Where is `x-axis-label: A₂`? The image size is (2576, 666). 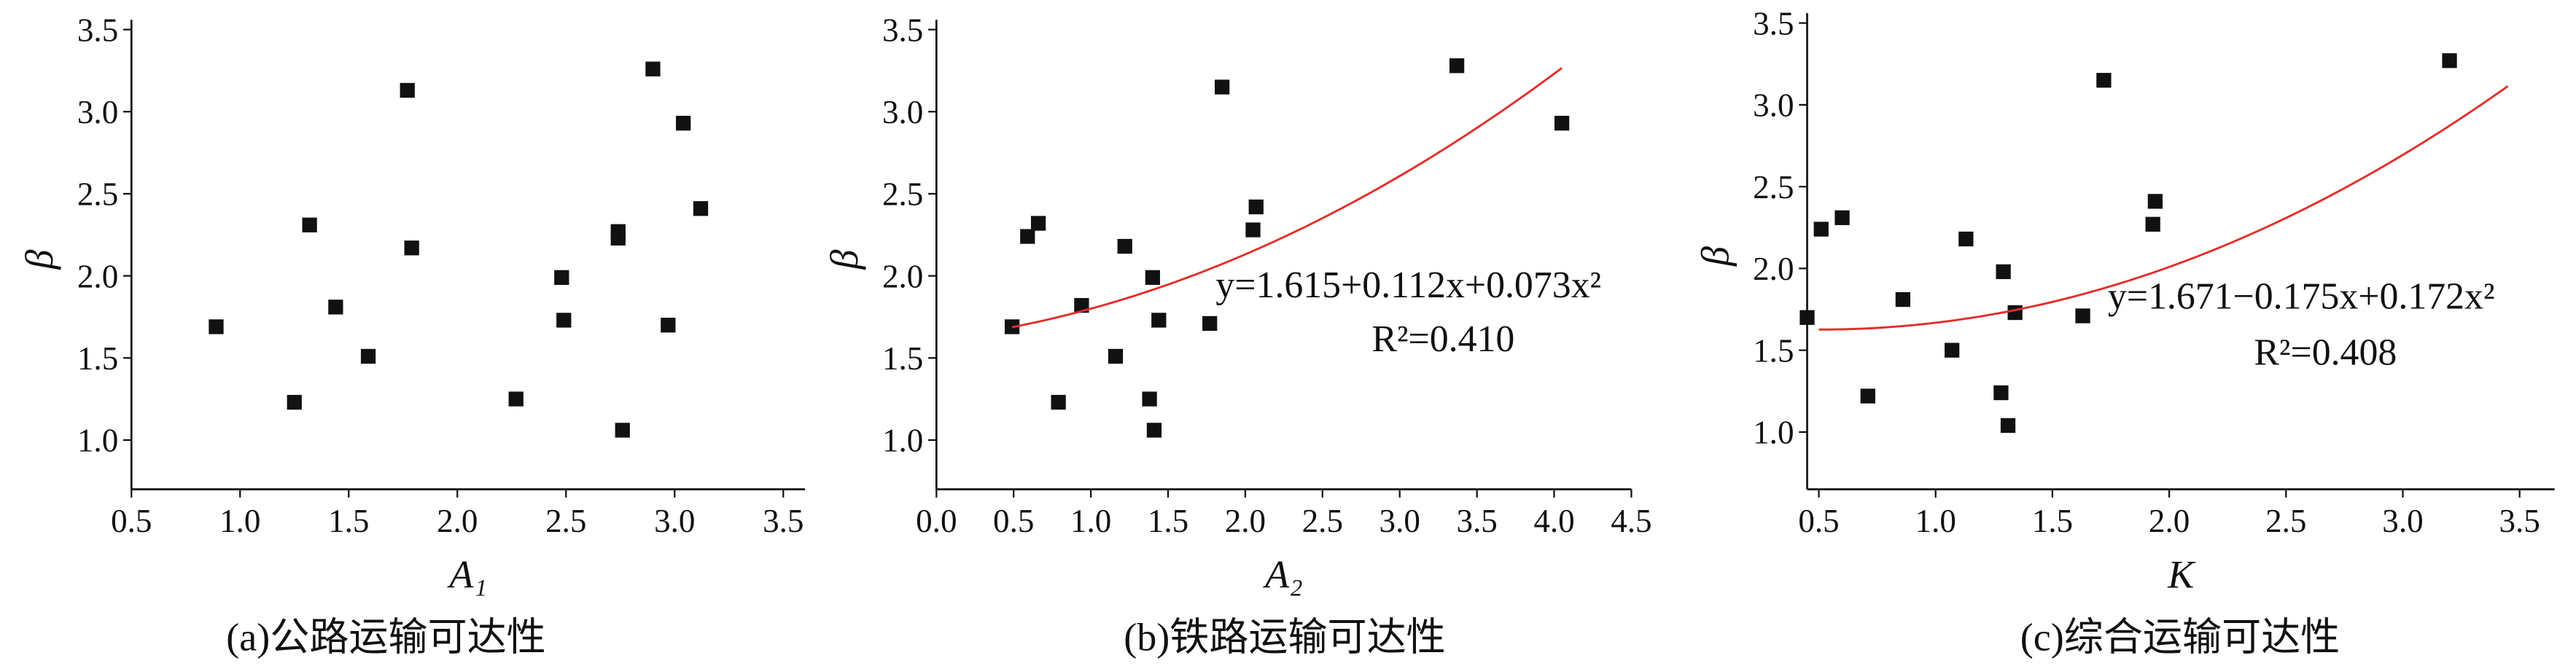 x-axis-label: A₂ is located at coordinates (1283, 575).